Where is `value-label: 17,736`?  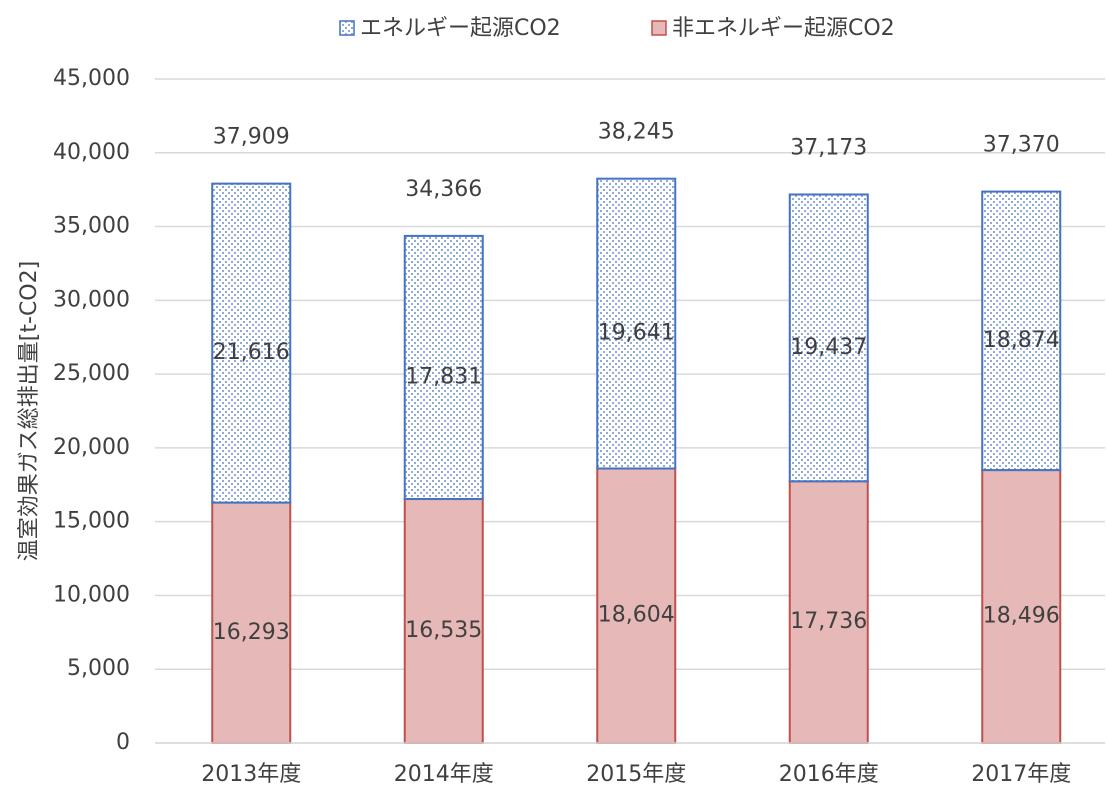 value-label: 17,736 is located at coordinates (828, 621).